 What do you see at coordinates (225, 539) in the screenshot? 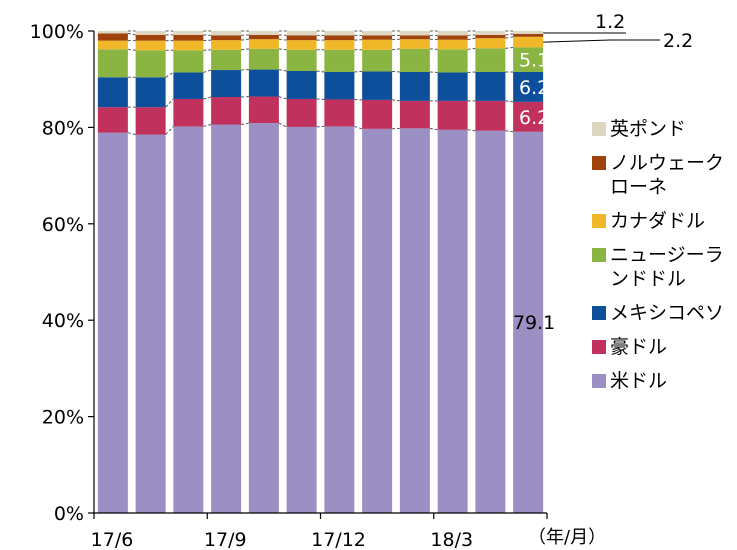
I see `x-tick-label: 17/9` at bounding box center [225, 539].